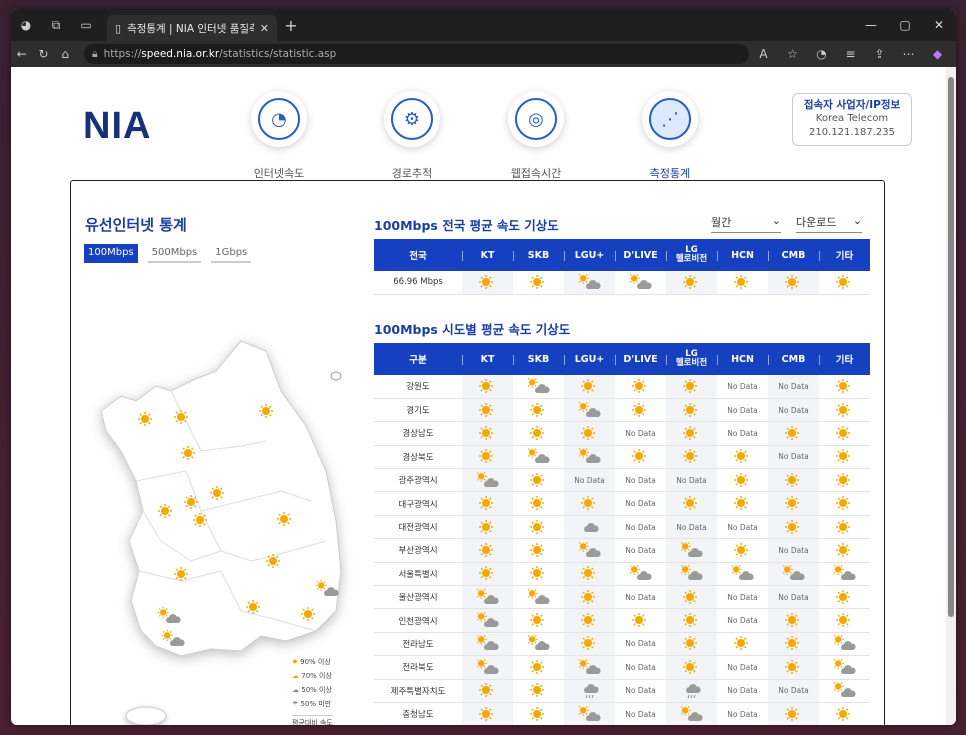 This screenshot has width=966, height=735. What do you see at coordinates (879, 54) in the screenshot?
I see `share-icon: ⇪` at bounding box center [879, 54].